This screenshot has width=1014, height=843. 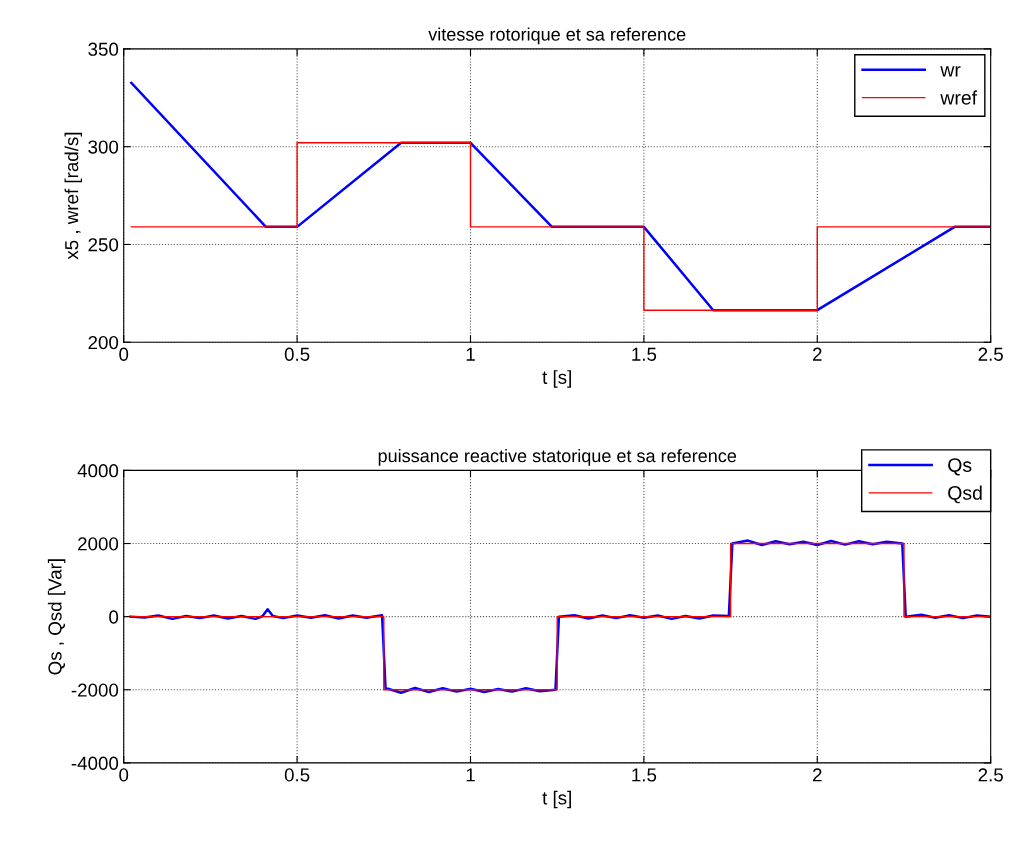 I want to click on y-tick-label: 2000, so click(x=98, y=544).